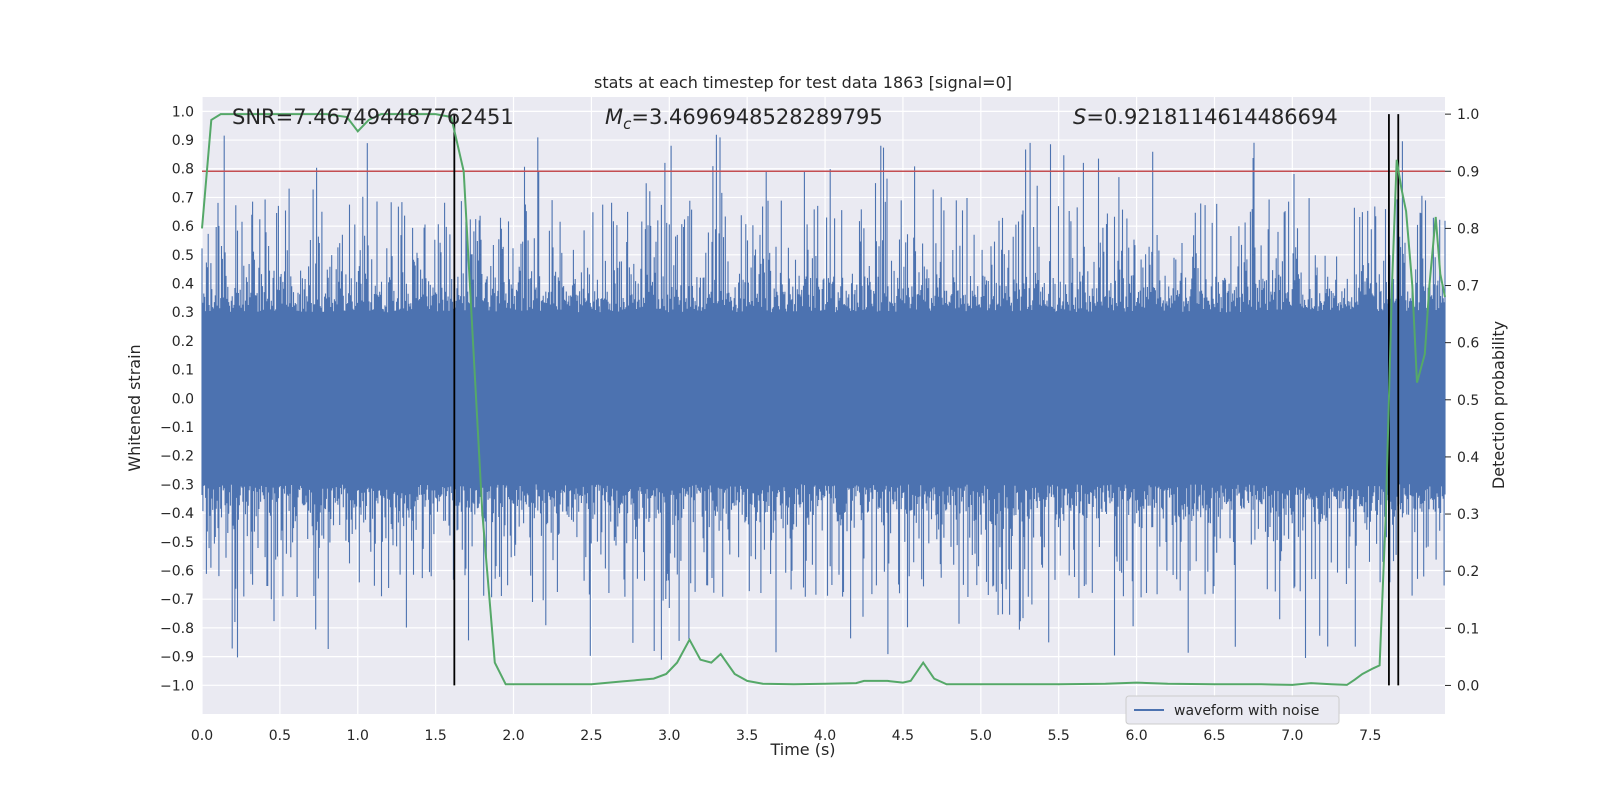  Describe the element at coordinates (183, 112) in the screenshot. I see `y-tick-label: 1.0` at that location.